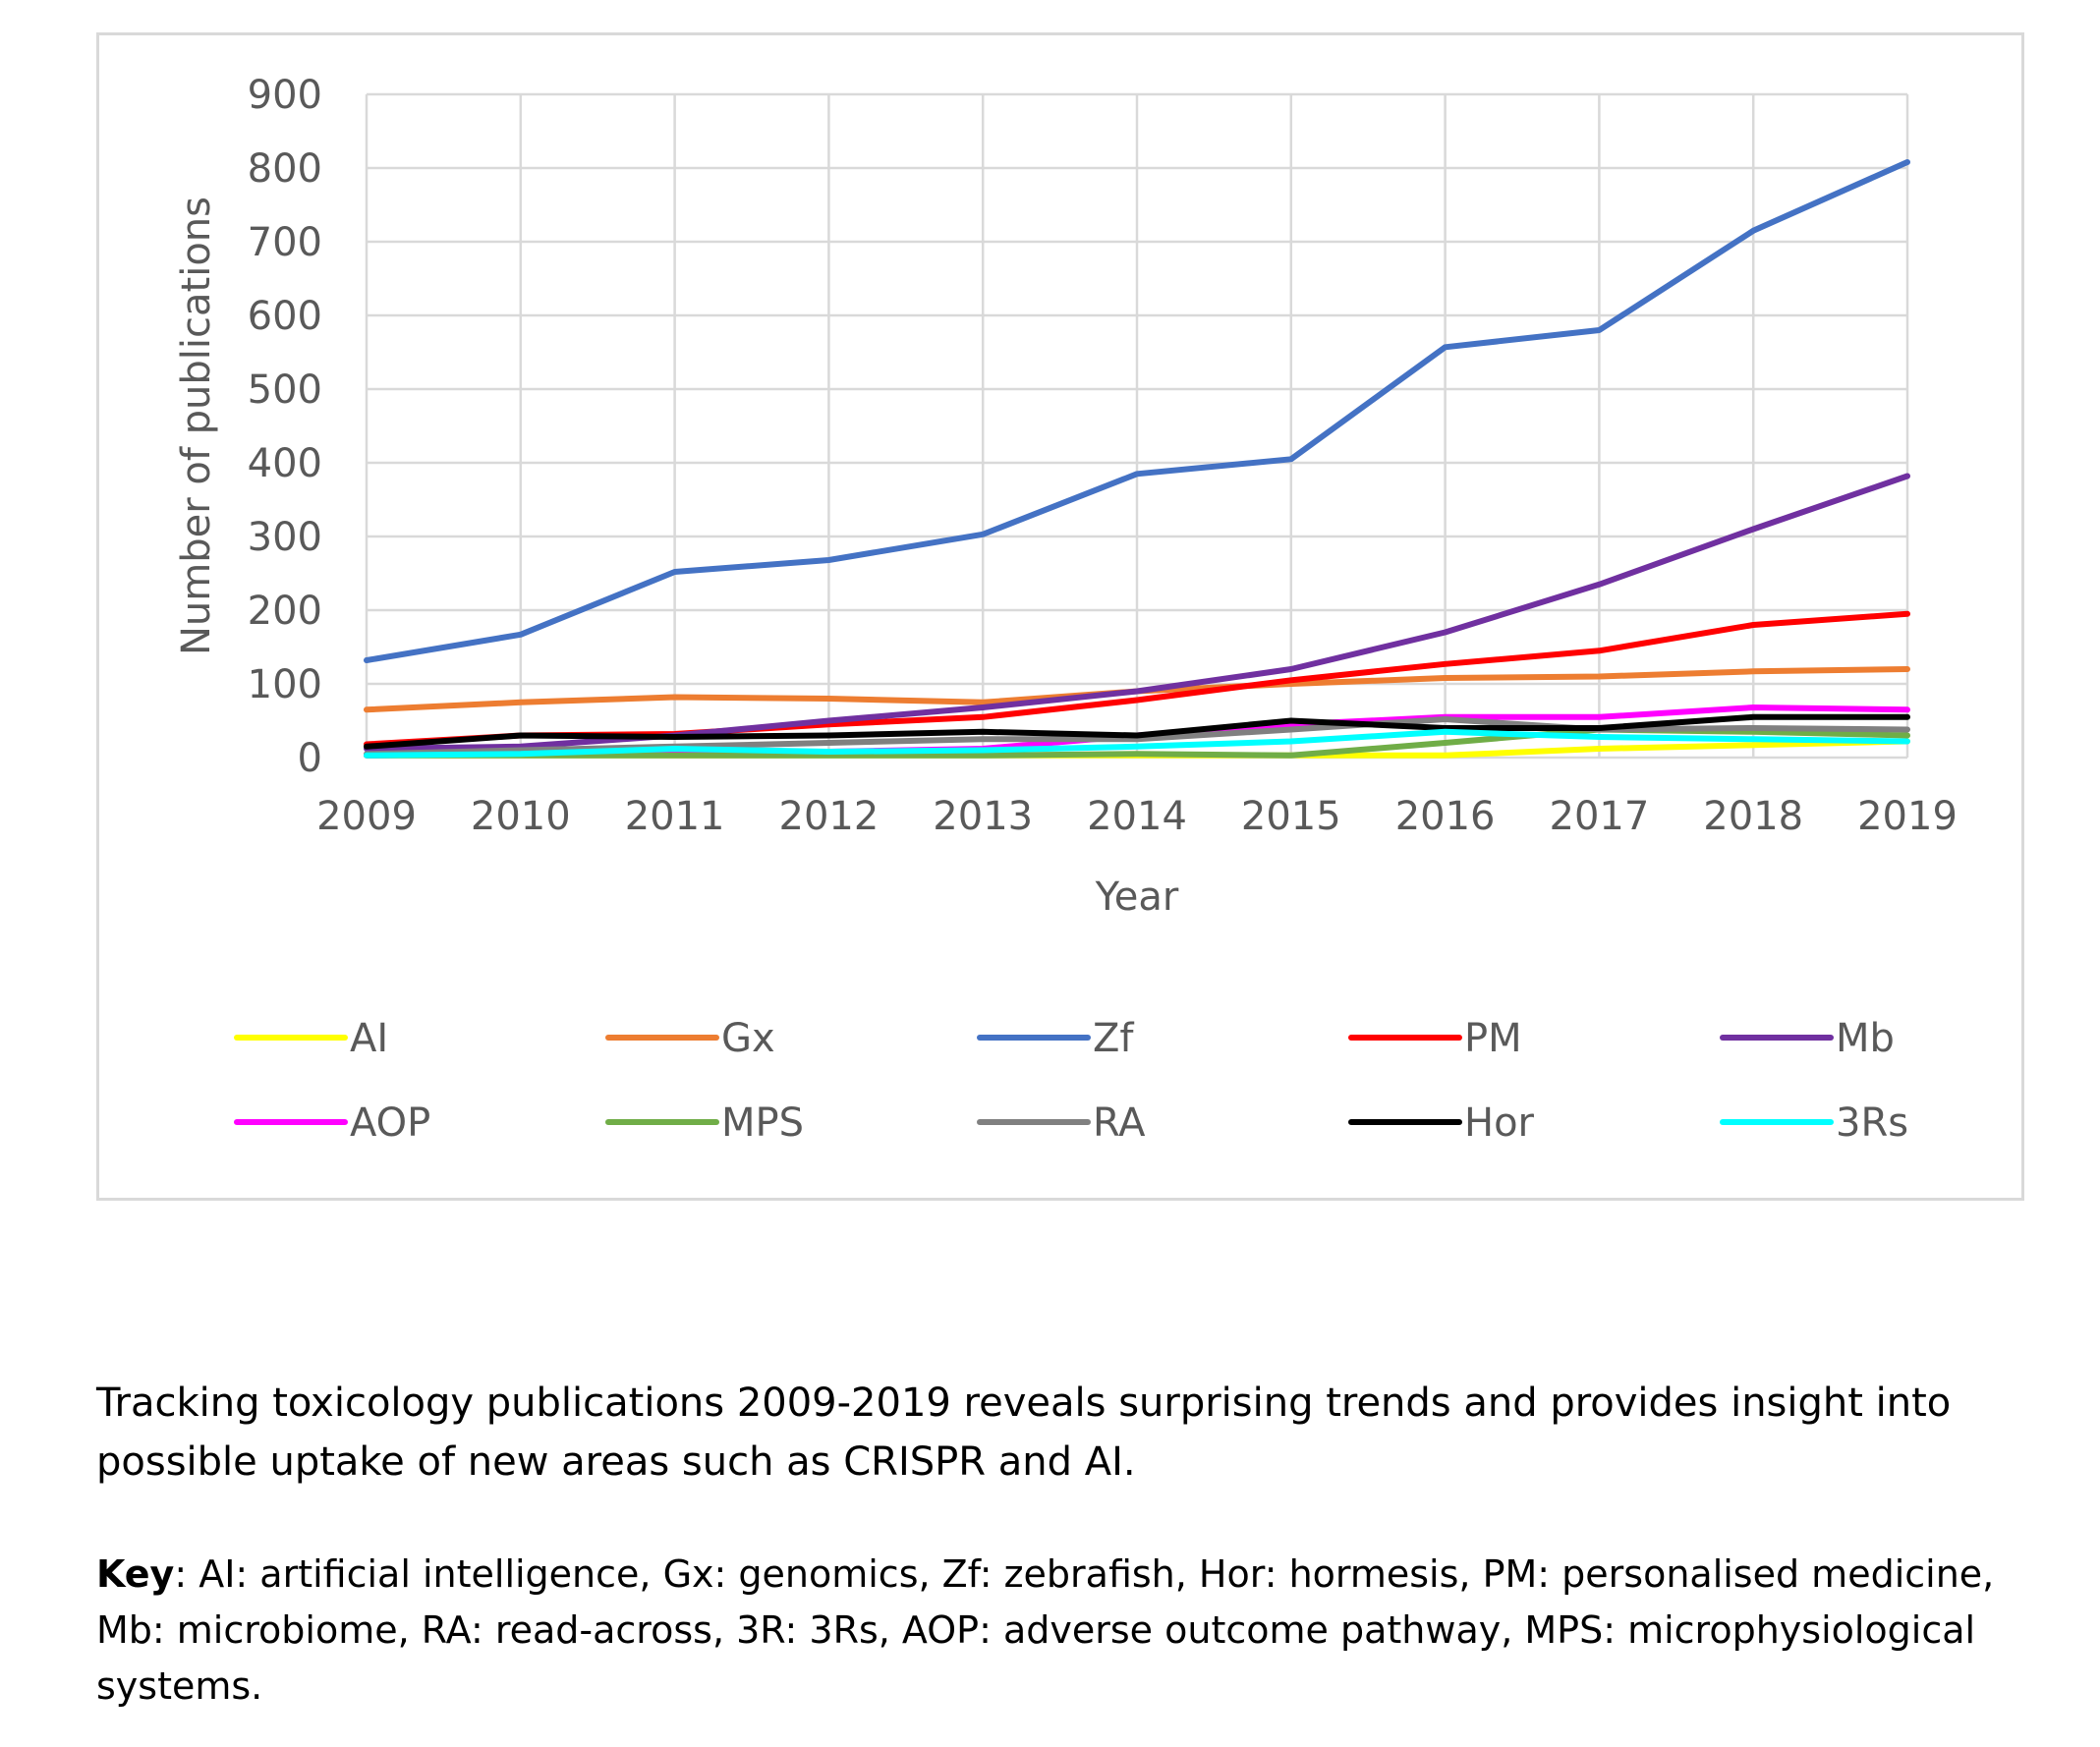  What do you see at coordinates (762, 1123) in the screenshot?
I see `legend-label: MPS` at bounding box center [762, 1123].